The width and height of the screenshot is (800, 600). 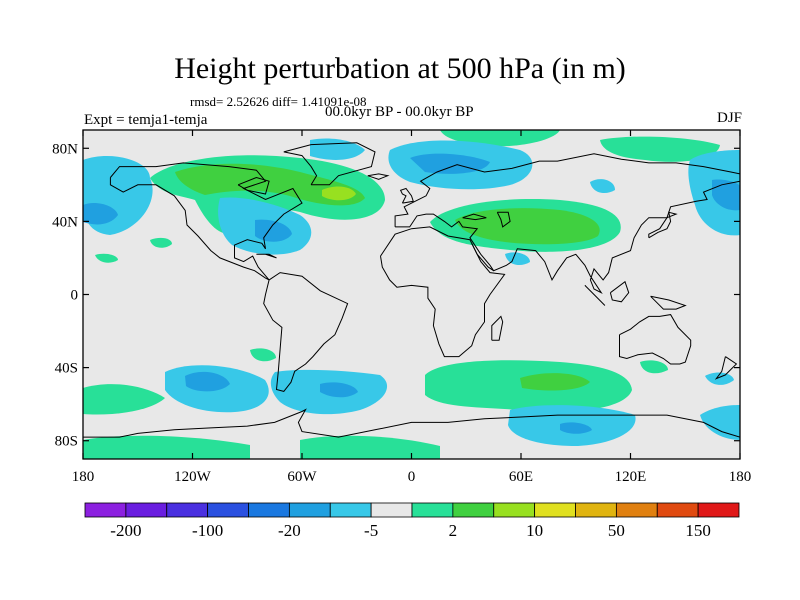 I want to click on experiment-label: Expt = temja1-temja, so click(x=146, y=120).